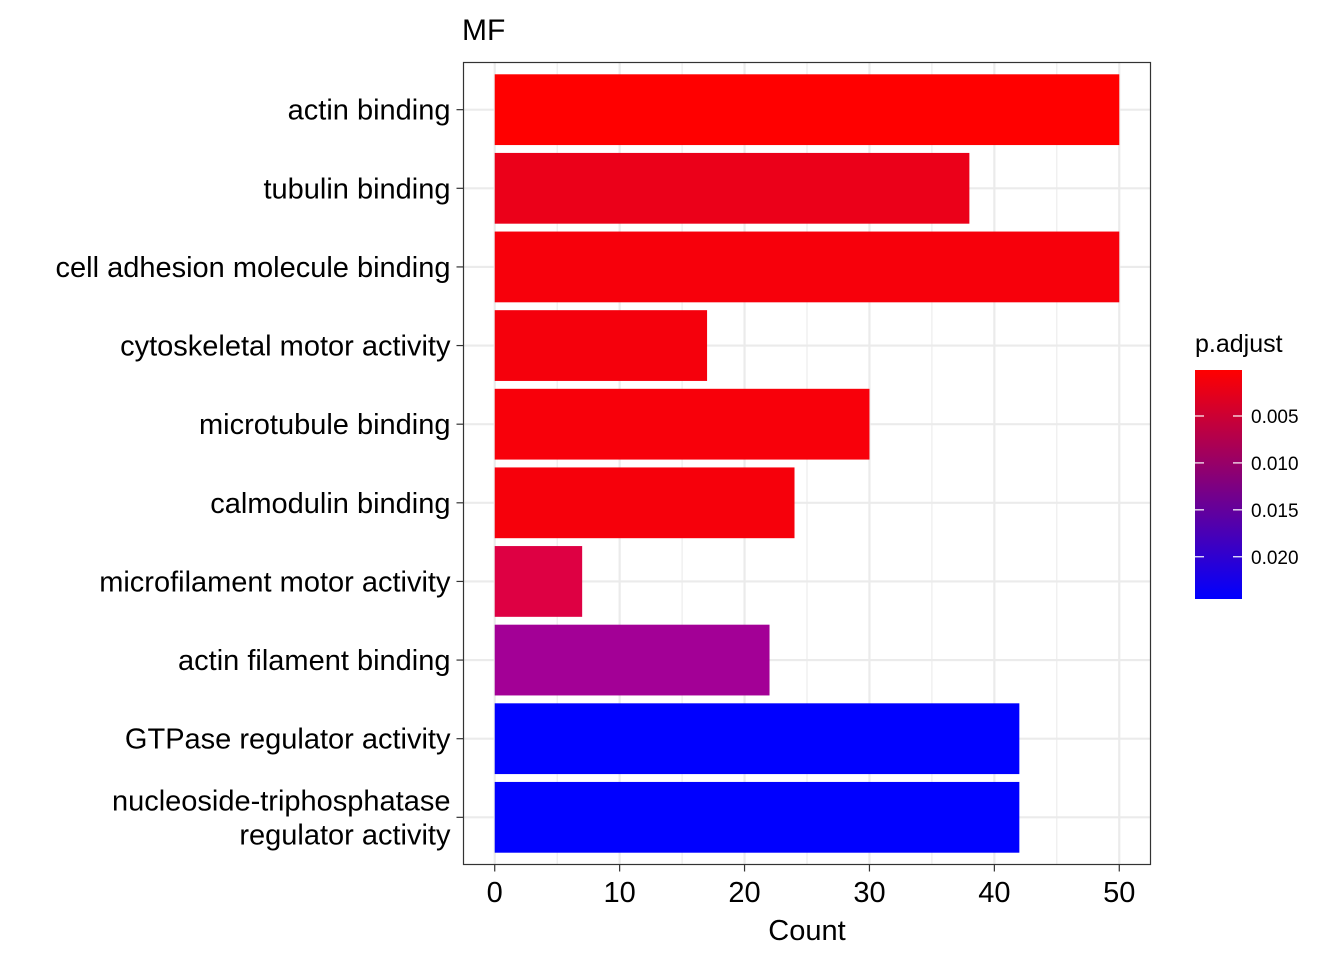 This screenshot has width=1344, height=960. I want to click on y-tick-label: cell adhesion molecule binding, so click(253, 268).